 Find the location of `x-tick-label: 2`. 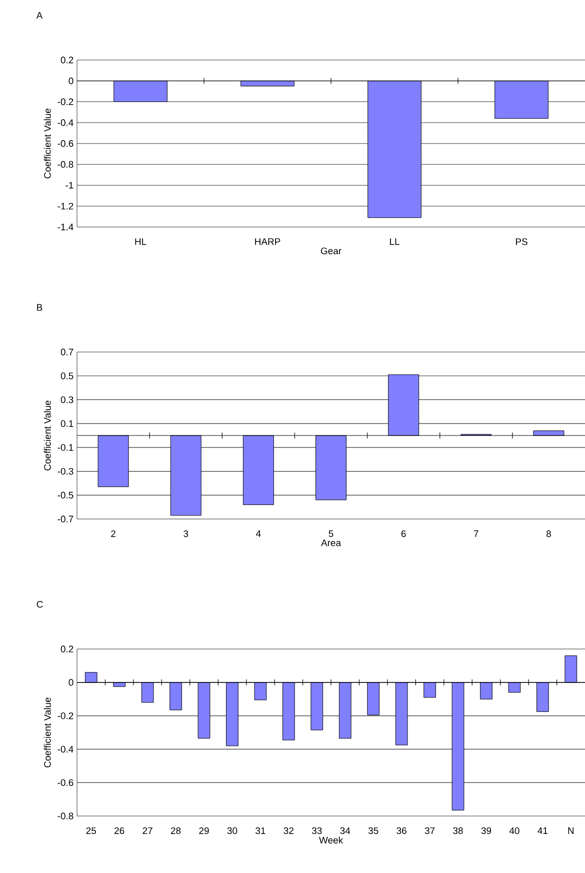

x-tick-label: 2 is located at coordinates (113, 533).